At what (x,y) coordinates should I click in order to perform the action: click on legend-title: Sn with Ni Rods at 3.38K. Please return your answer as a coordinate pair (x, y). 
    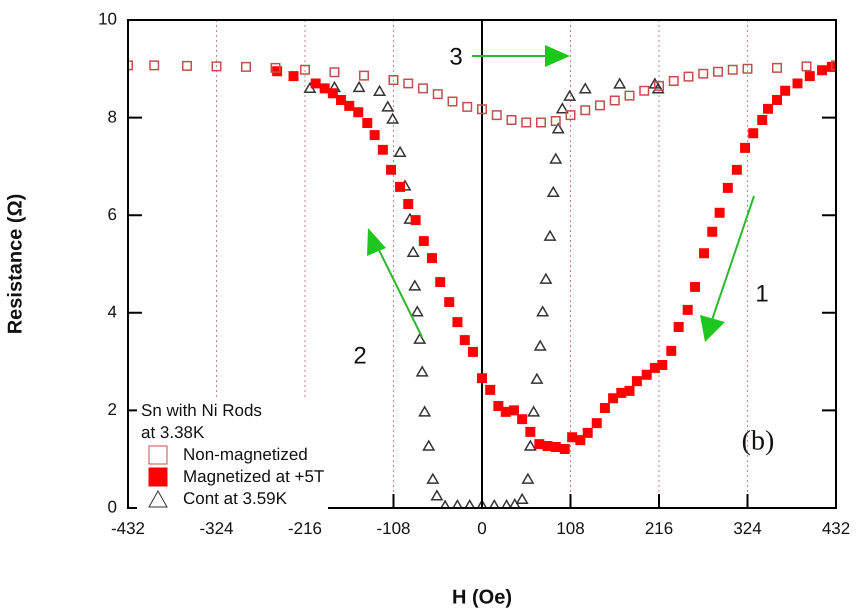
    Looking at the image, I should click on (202, 422).